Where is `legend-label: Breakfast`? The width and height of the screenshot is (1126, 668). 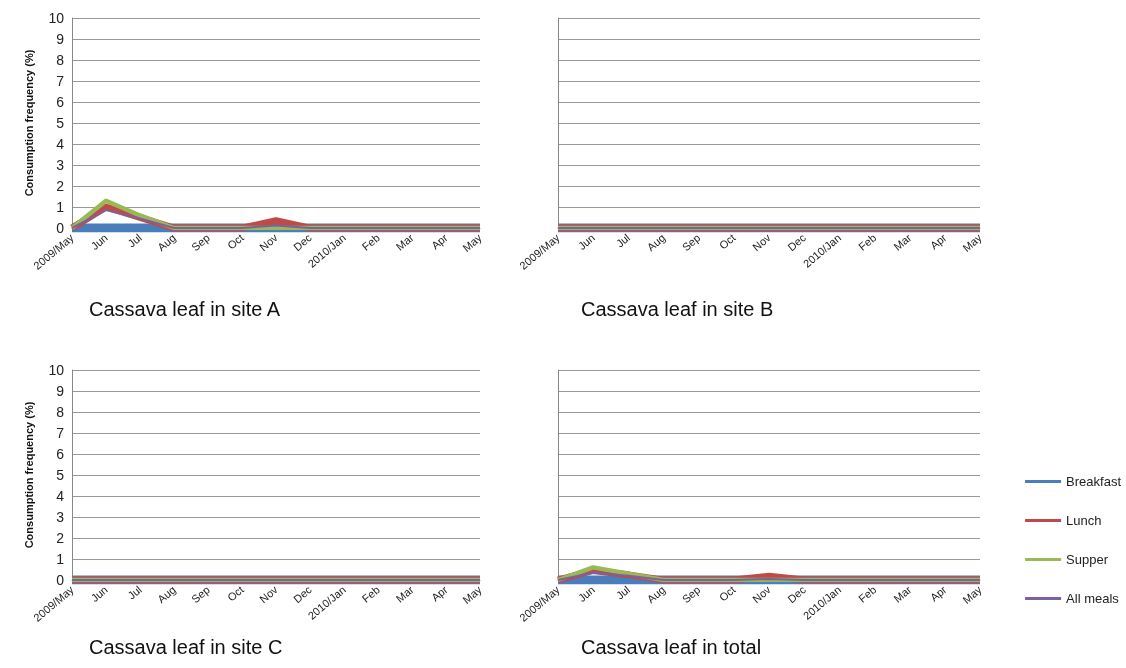 legend-label: Breakfast is located at coordinates (1094, 481).